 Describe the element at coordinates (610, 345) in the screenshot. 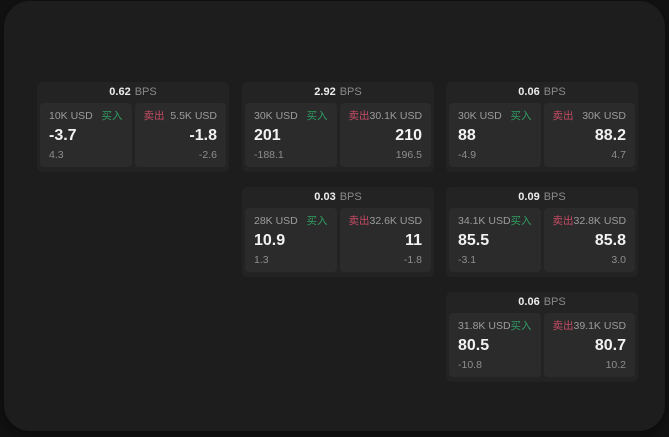

I see `sell-price: 80.7` at that location.